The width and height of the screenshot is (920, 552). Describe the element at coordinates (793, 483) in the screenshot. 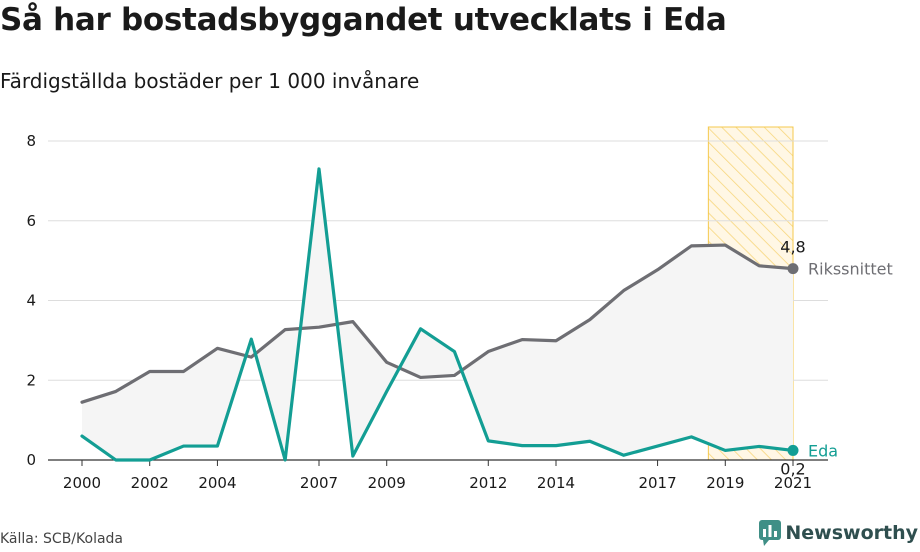

I see `x-tick-label: 2021` at that location.